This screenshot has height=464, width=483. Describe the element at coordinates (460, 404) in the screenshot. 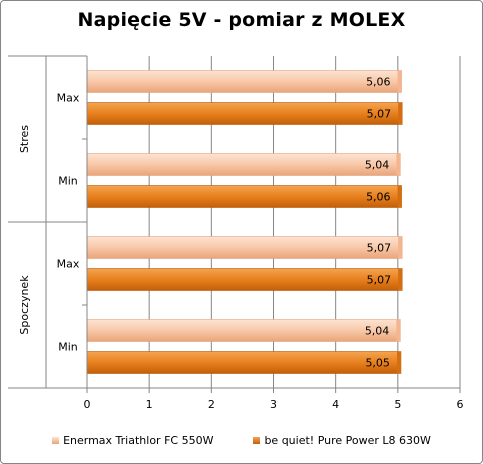

I see `x-tick-label-6: 6` at that location.